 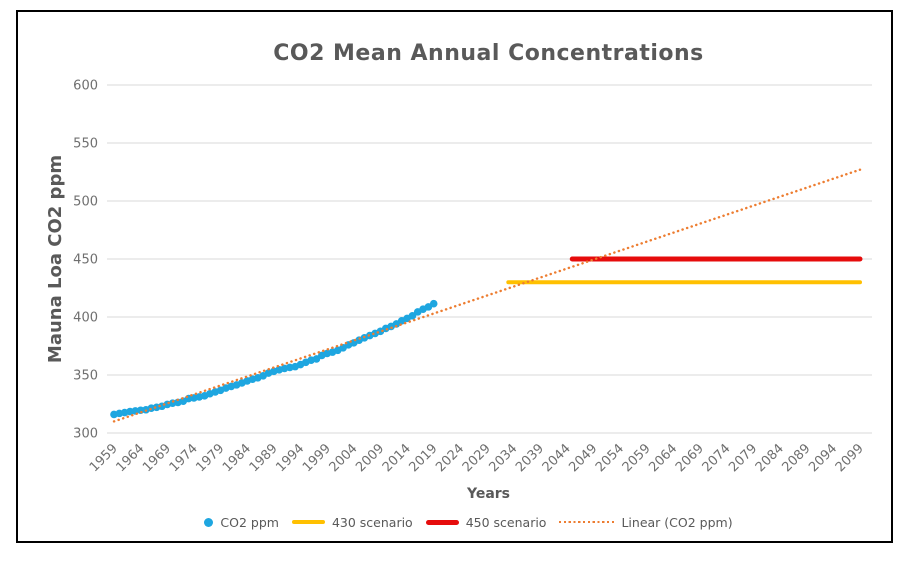 I want to click on linear-co2-ppm-legend-marker, so click(x=587, y=522).